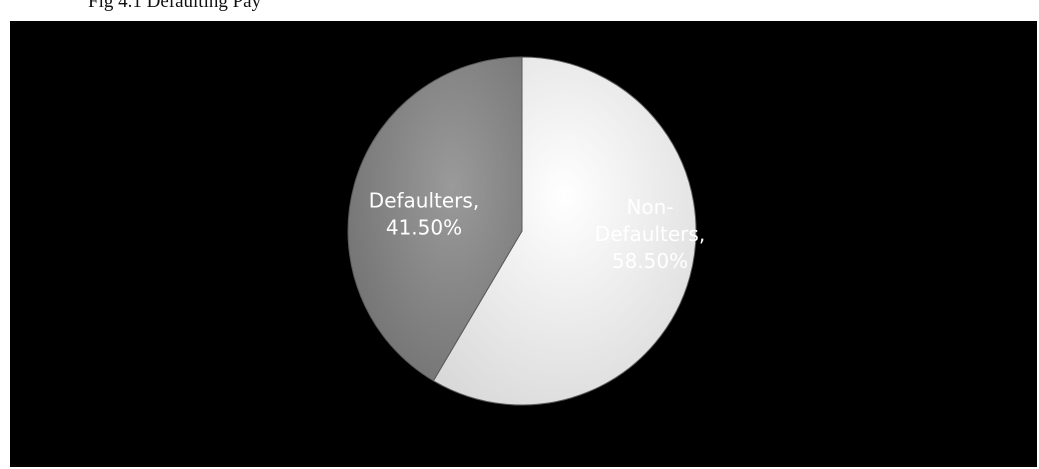  What do you see at coordinates (519, 10) in the screenshot?
I see `figure-caption-strip: Fig 4.1 Defaulting Pay` at bounding box center [519, 10].